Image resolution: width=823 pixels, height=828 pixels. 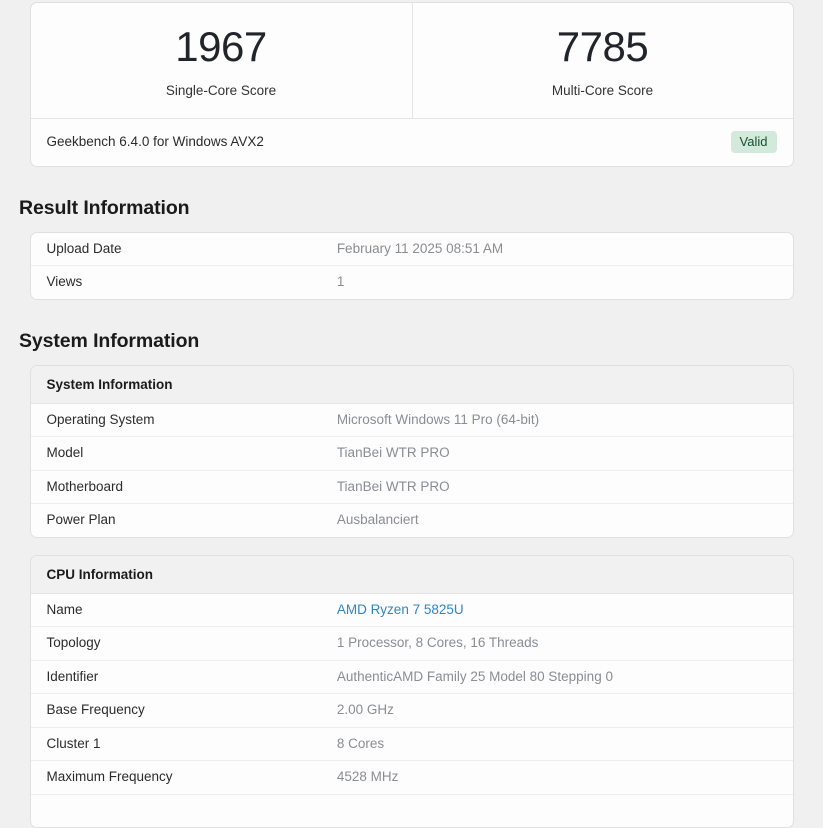 I want to click on row-key: Operating System, so click(x=100, y=419).